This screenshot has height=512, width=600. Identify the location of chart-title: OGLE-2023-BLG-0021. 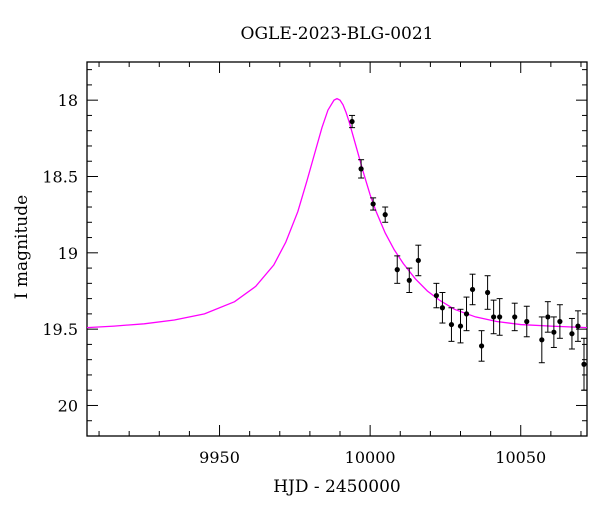
(337, 34).